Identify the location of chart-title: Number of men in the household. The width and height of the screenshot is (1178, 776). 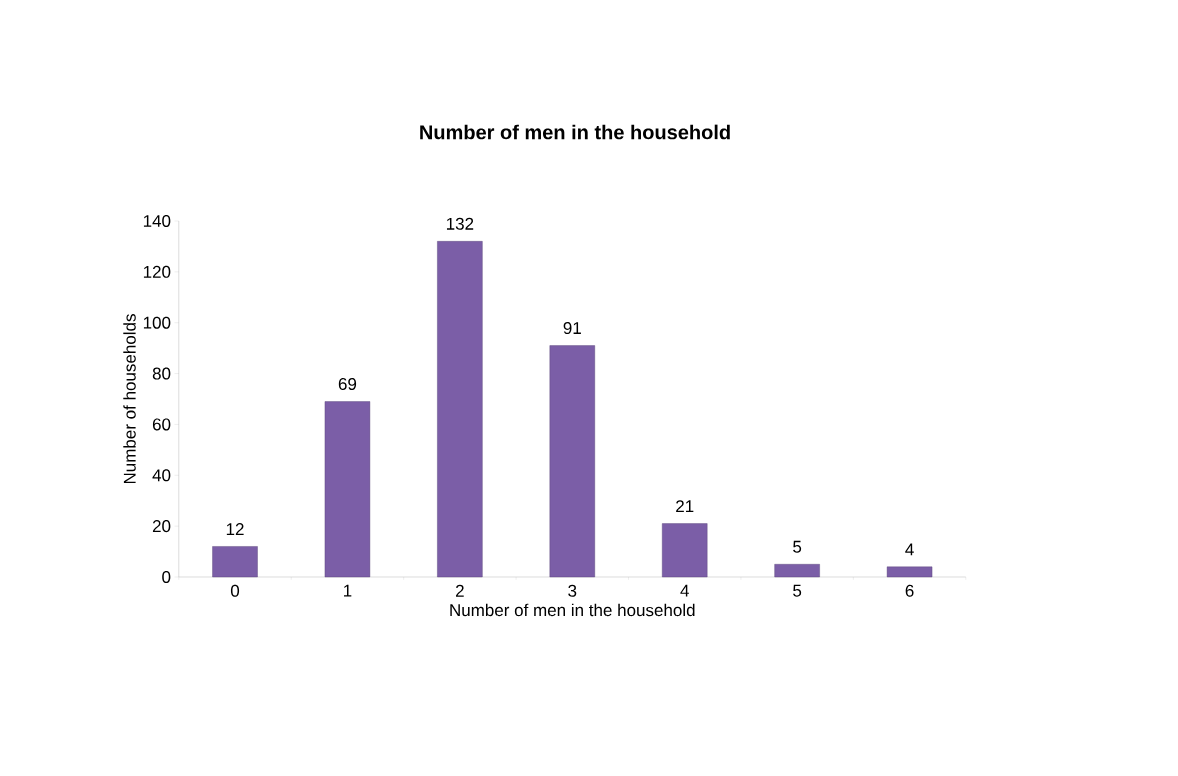
(575, 132).